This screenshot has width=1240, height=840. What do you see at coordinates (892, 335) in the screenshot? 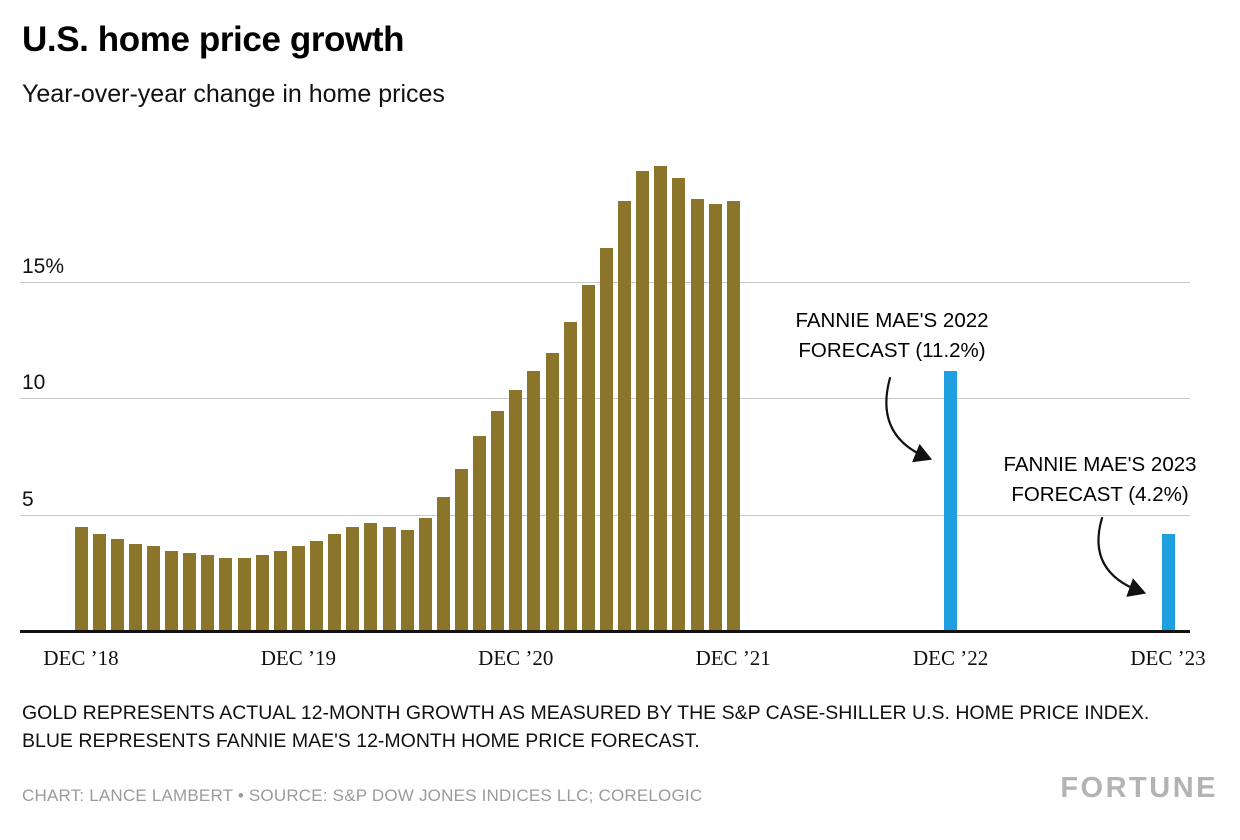
I see `annotation-forecast-2022: FANNIE MAE'S 2022 FORECAST (11.2%)` at bounding box center [892, 335].